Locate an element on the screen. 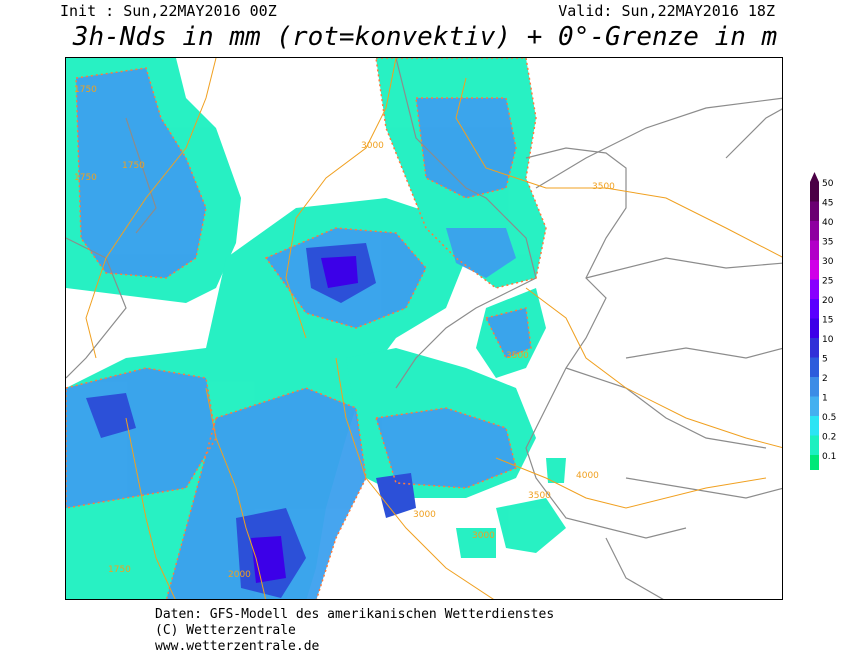 The image size is (850, 657). legend-label: 0.5 is located at coordinates (829, 418).